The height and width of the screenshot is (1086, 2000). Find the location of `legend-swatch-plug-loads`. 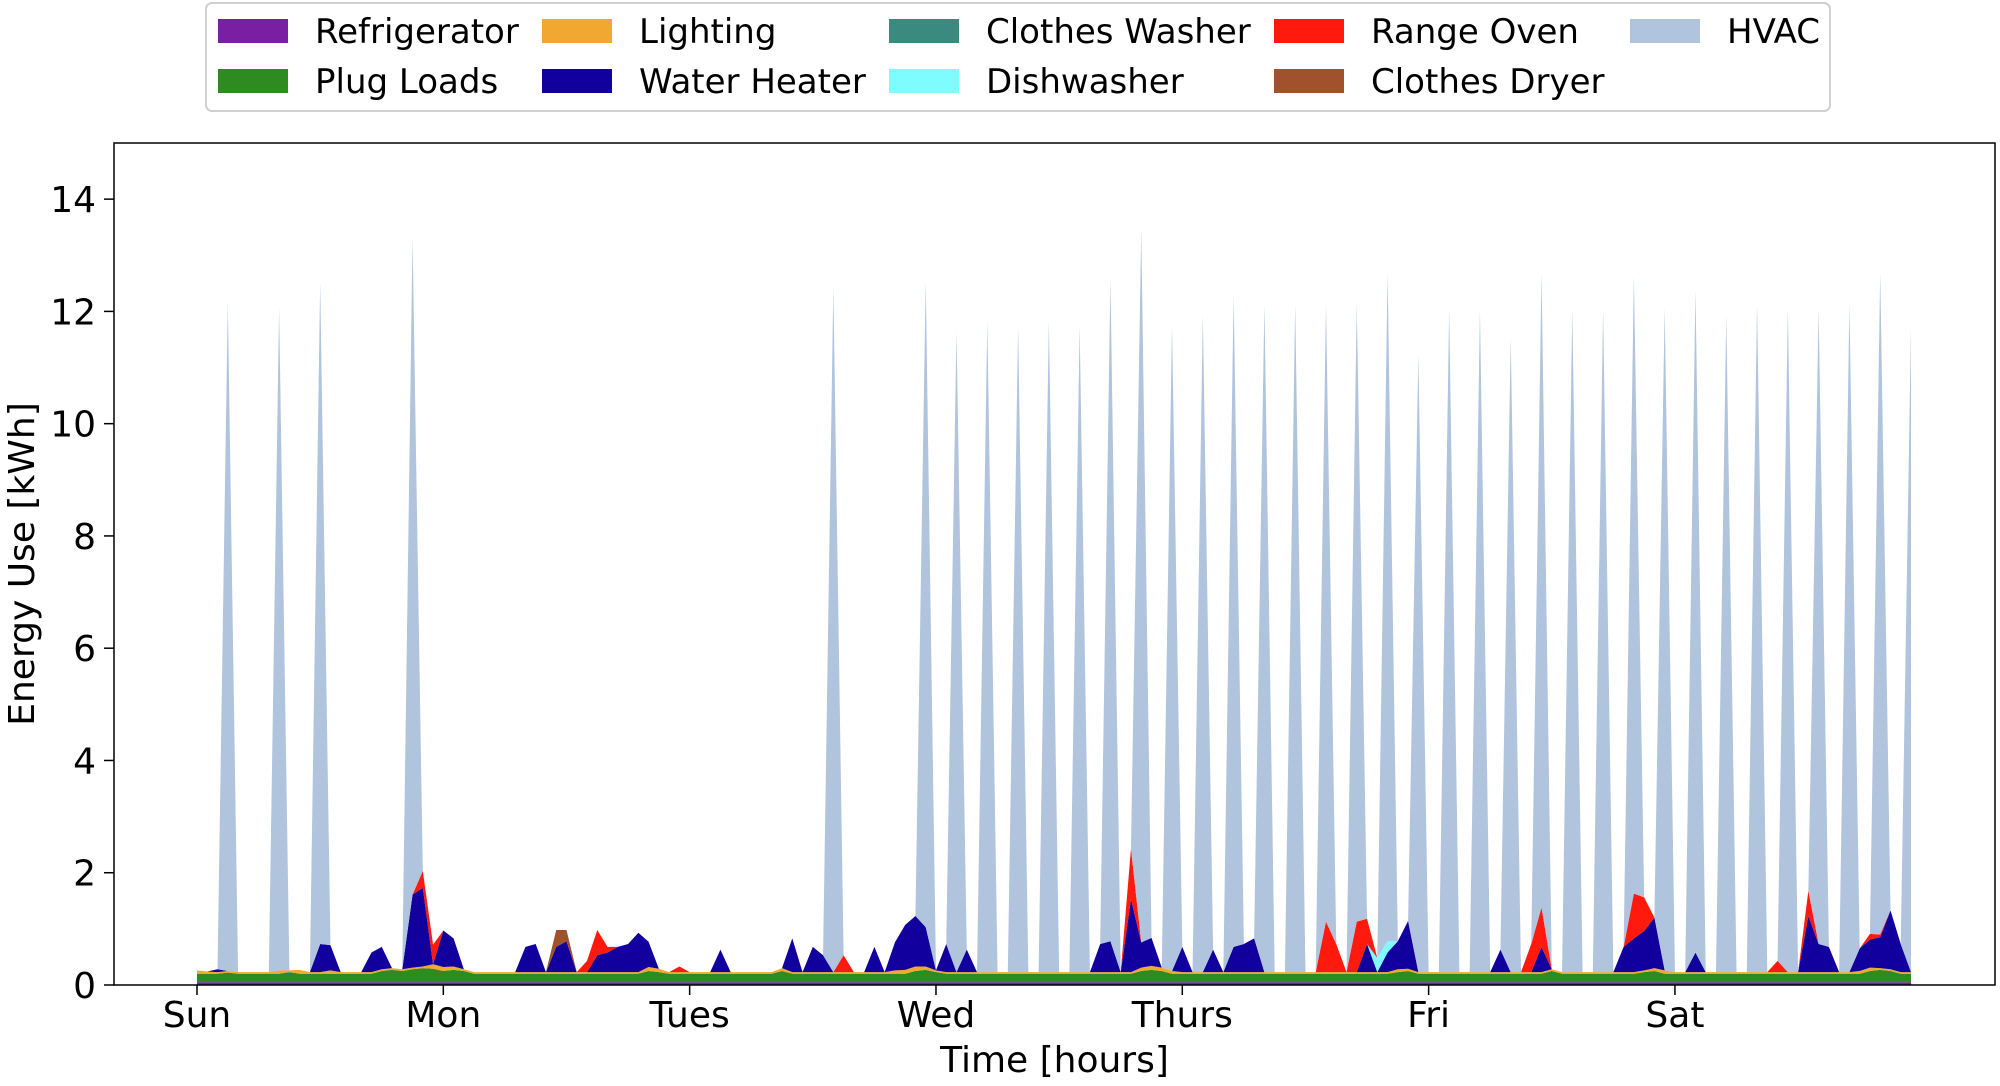

legend-swatch-plug-loads is located at coordinates (253, 81).